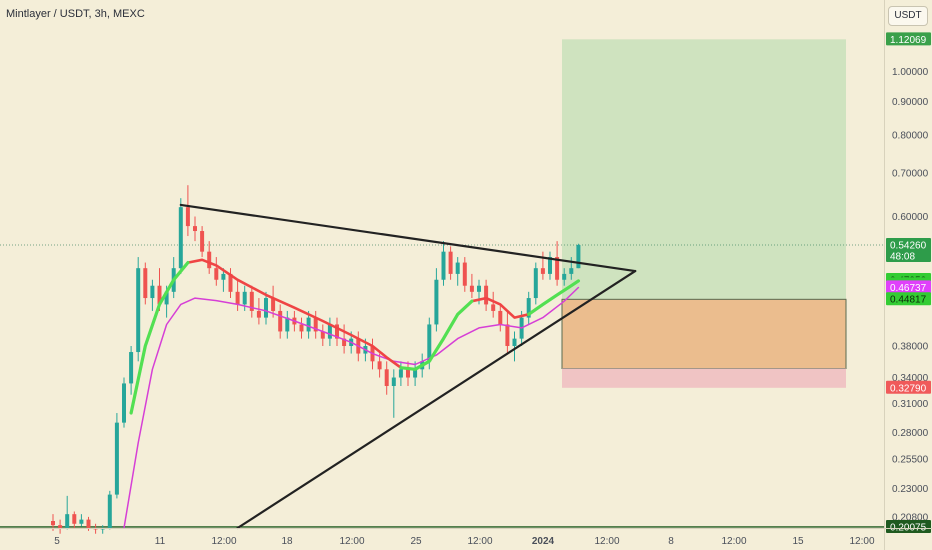  Describe the element at coordinates (704, 378) in the screenshot. I see `stop-zone` at that location.